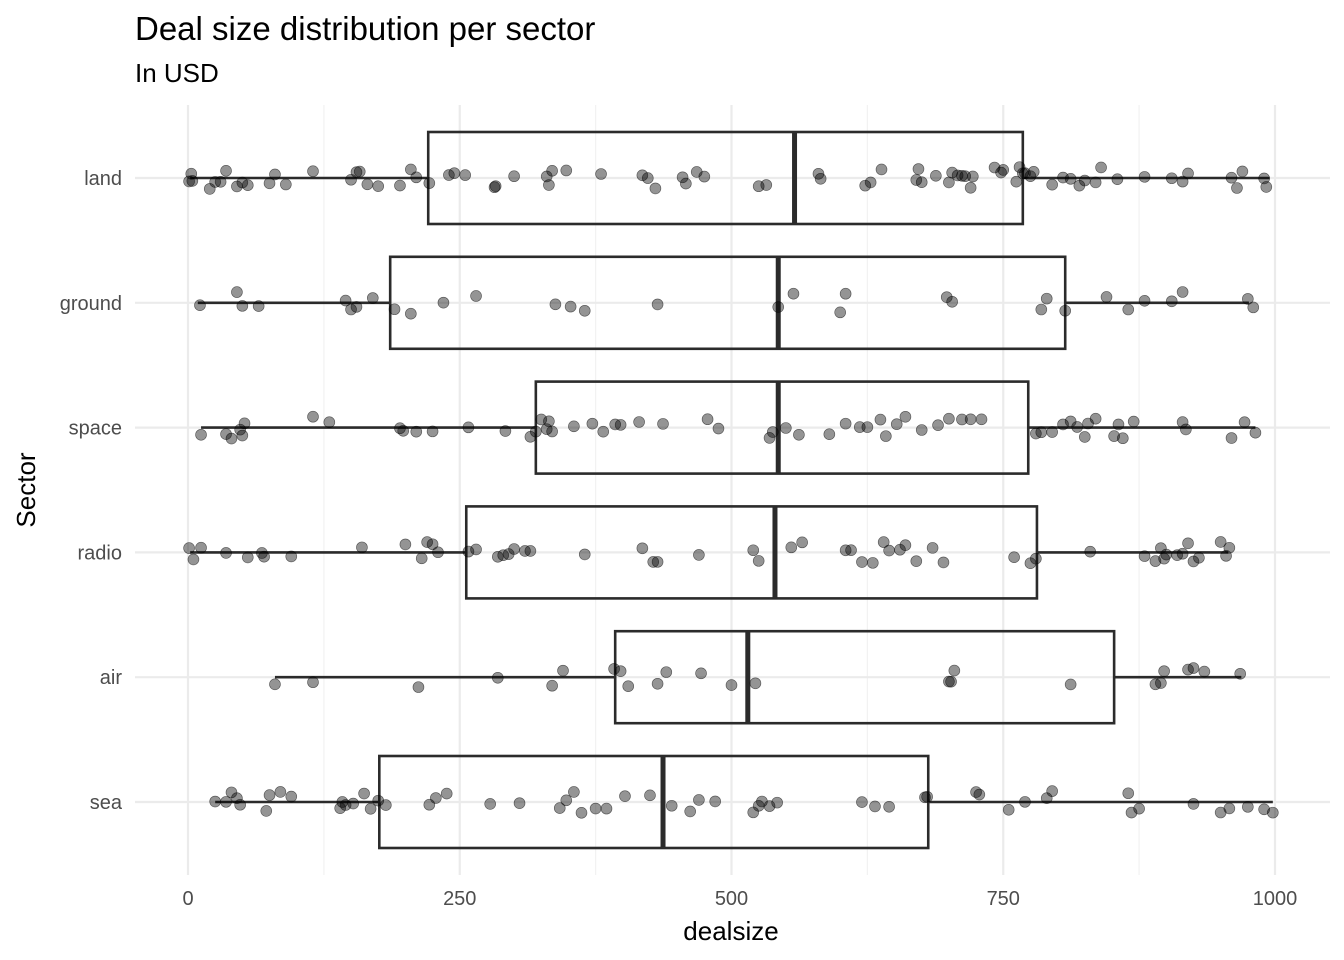  What do you see at coordinates (103, 179) in the screenshot?
I see `y-tick-label: land` at bounding box center [103, 179].